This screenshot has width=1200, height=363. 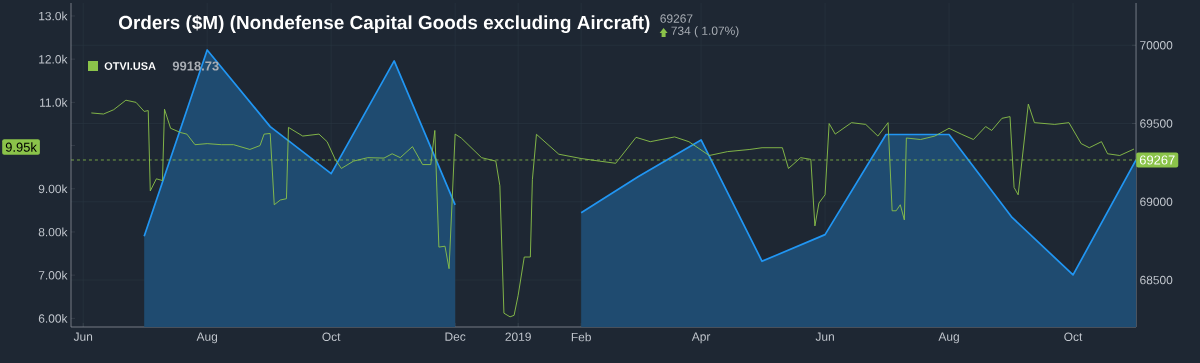 I want to click on ref-line-label: 69267, so click(x=1157, y=160).